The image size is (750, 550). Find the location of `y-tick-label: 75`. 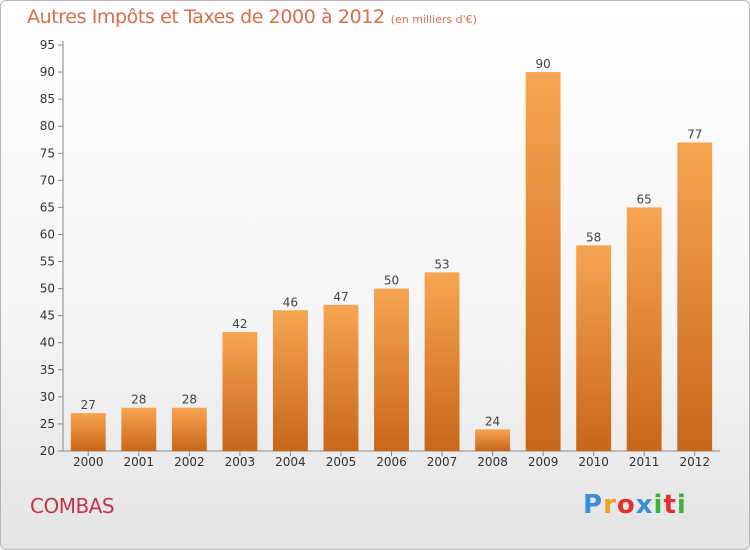

y-tick-label: 75 is located at coordinates (47, 153).